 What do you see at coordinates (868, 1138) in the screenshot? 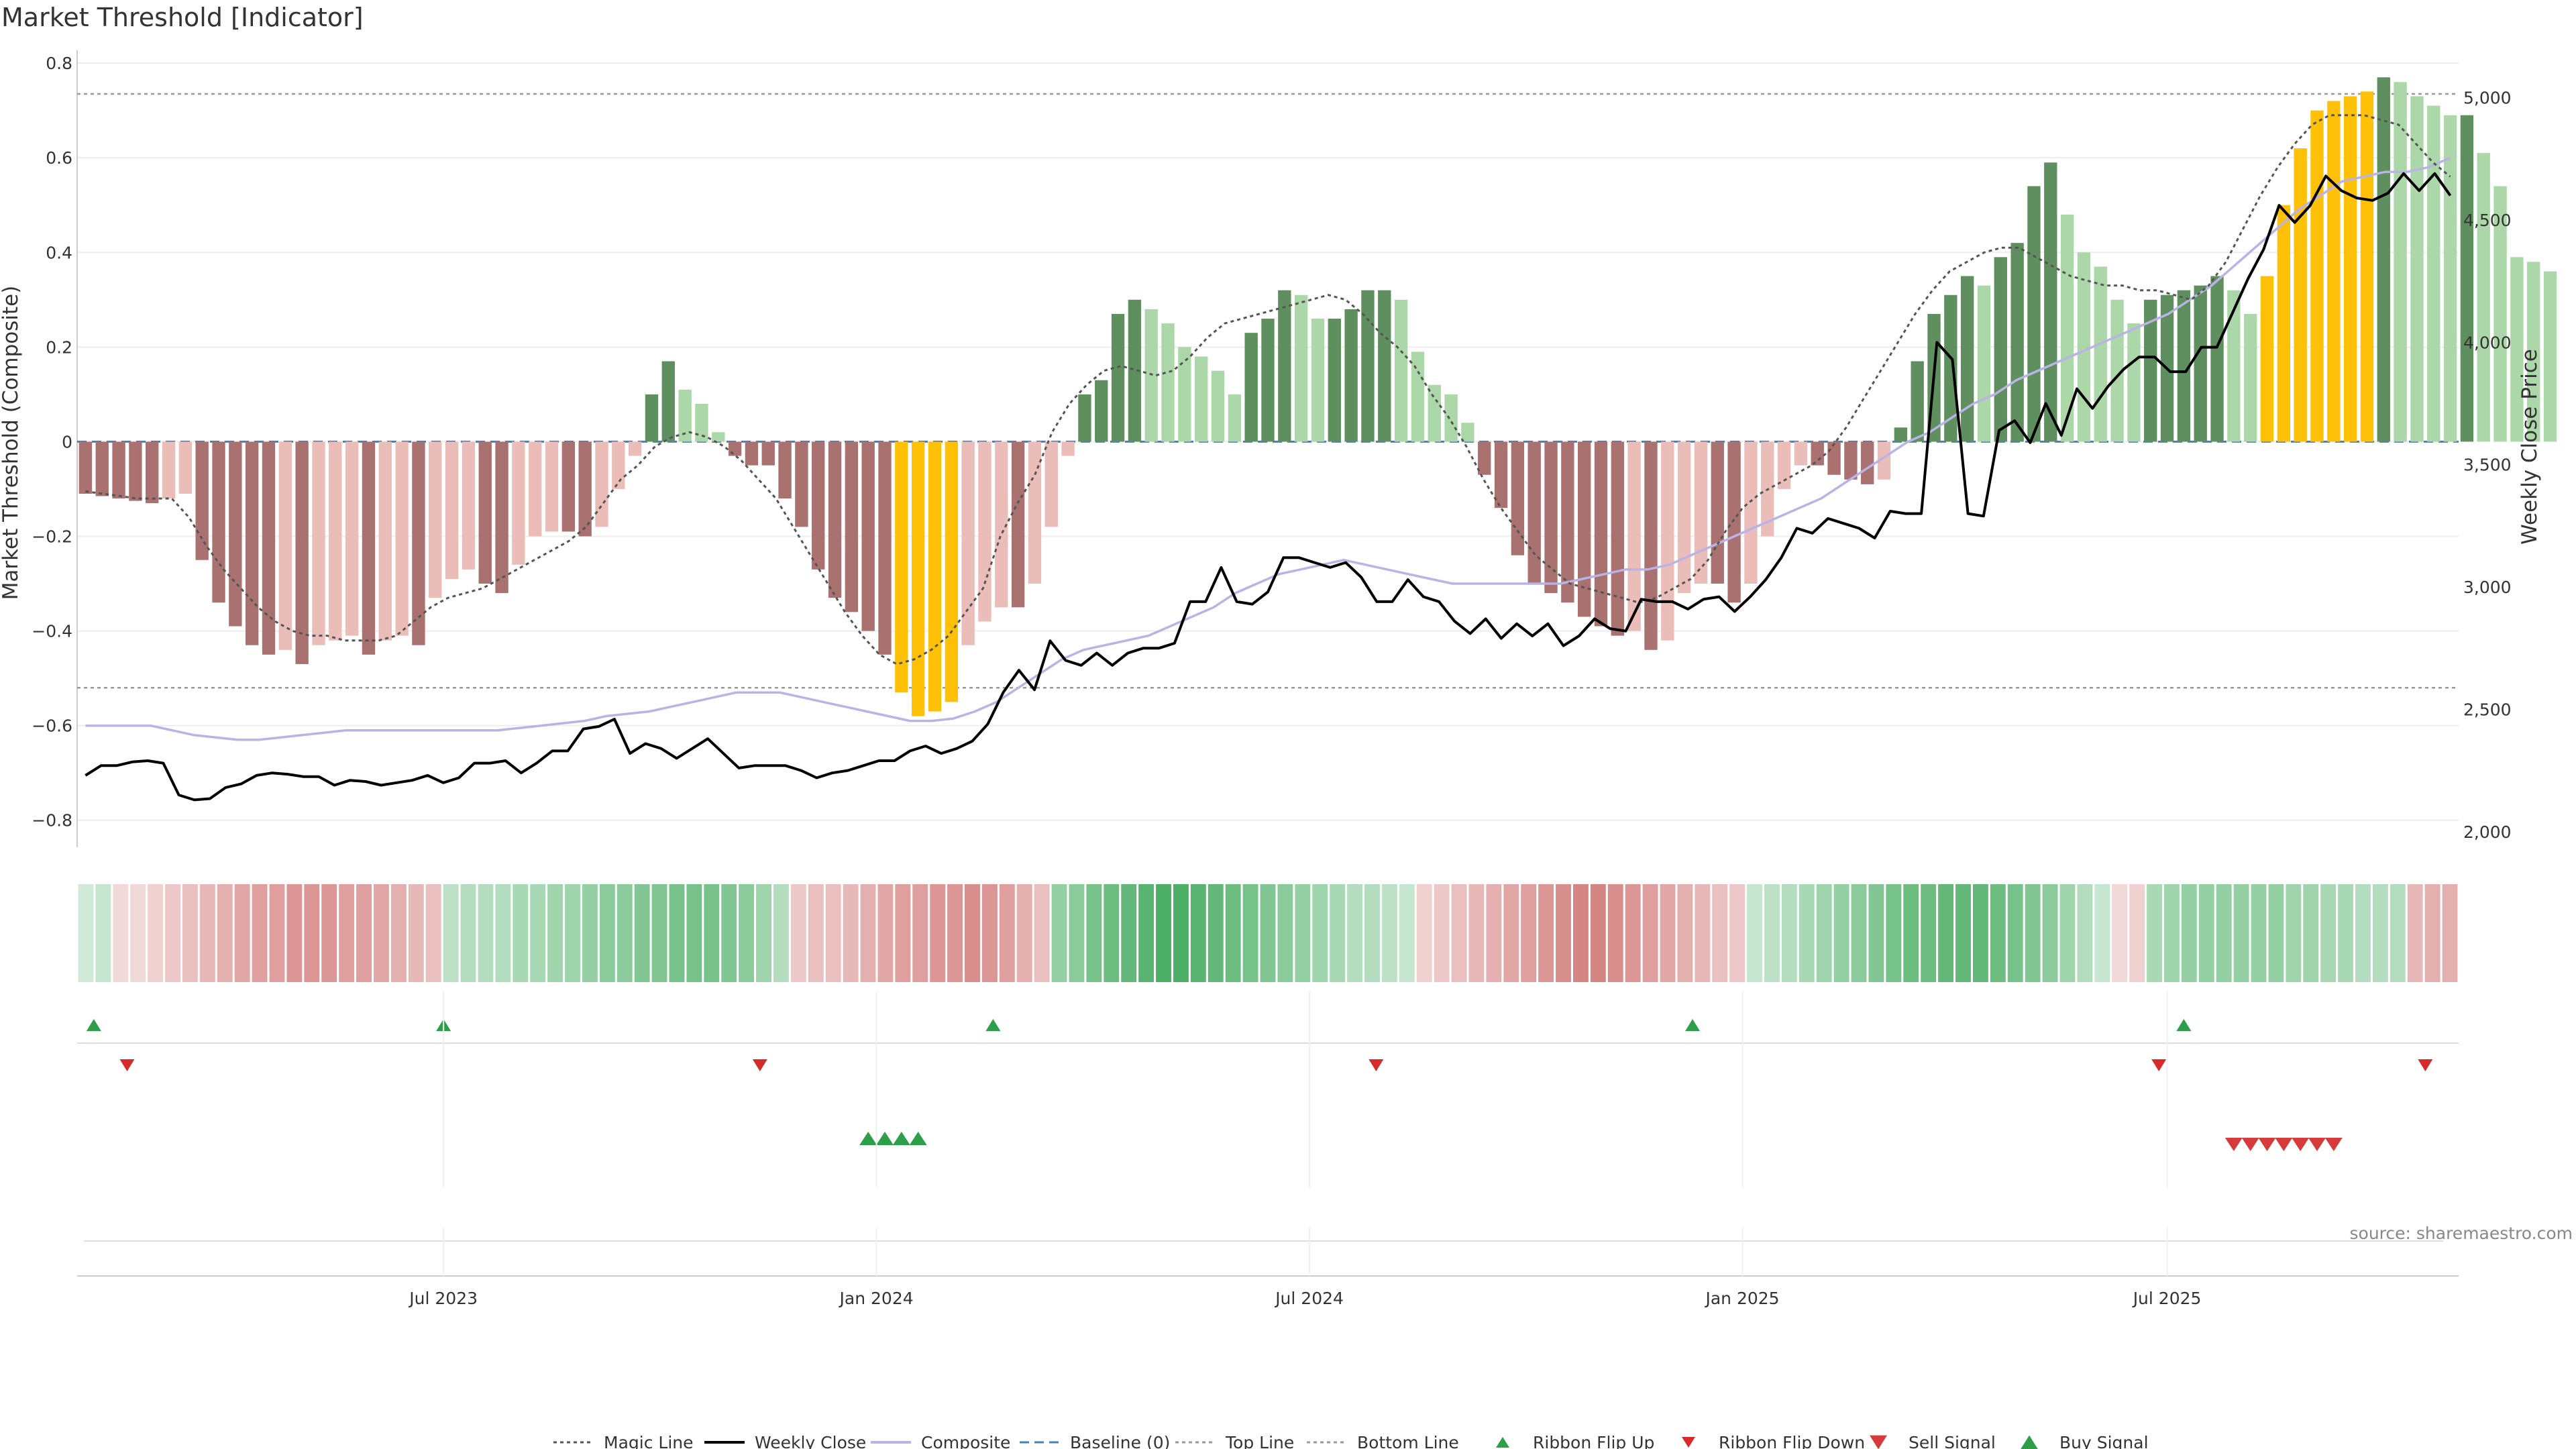
I see `buy-signal-marker` at bounding box center [868, 1138].